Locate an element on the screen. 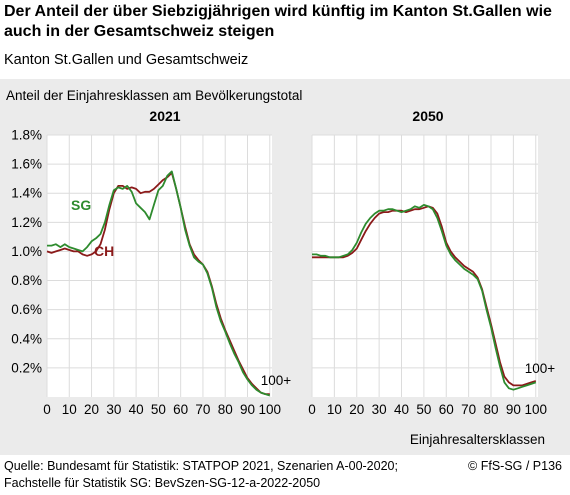 The height and width of the screenshot is (495, 570). y-tick-label: 0.2% is located at coordinates (26, 367).